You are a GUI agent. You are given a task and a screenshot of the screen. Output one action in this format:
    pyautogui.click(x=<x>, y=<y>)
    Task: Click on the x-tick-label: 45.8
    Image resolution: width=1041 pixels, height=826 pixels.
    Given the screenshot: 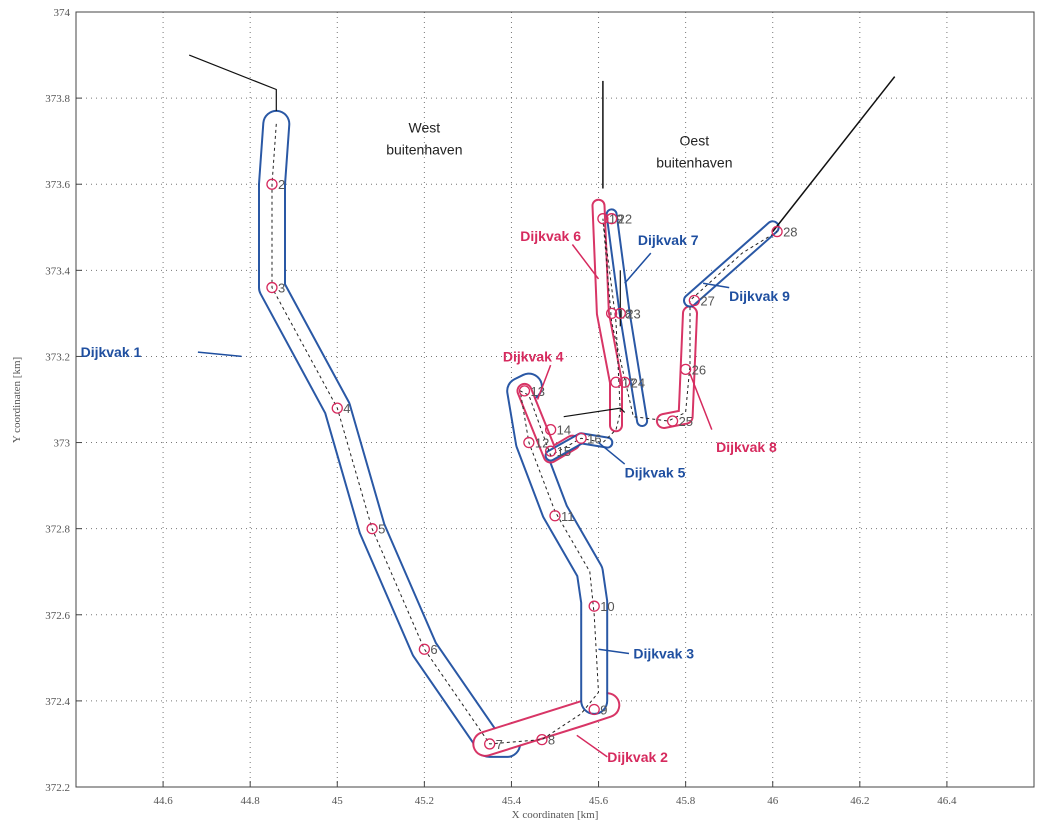 What is the action you would take?
    pyautogui.click(x=686, y=801)
    